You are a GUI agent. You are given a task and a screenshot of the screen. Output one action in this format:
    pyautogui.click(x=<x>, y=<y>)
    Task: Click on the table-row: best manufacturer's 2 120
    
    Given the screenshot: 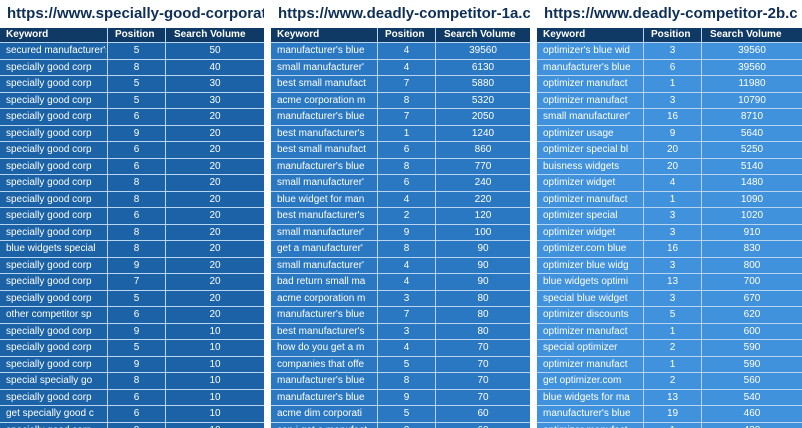 What is the action you would take?
    pyautogui.click(x=400, y=216)
    